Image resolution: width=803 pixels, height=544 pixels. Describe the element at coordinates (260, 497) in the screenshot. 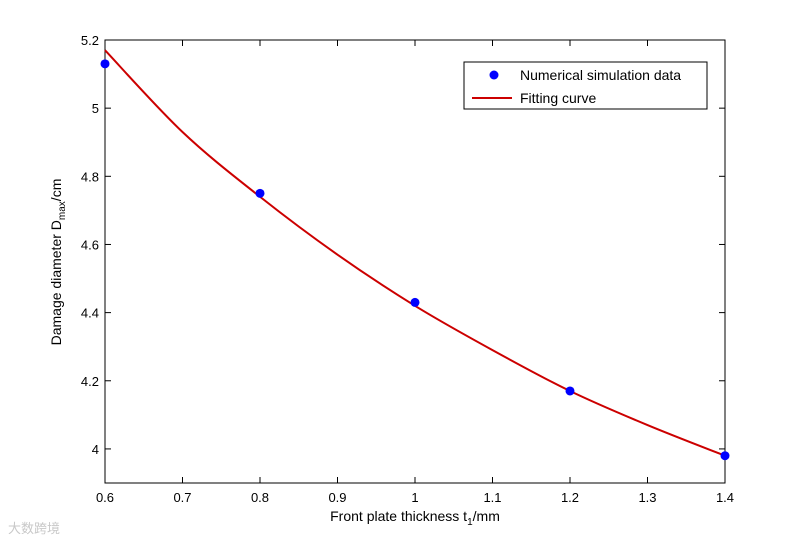

I see `x-tick-label: 0.8` at that location.